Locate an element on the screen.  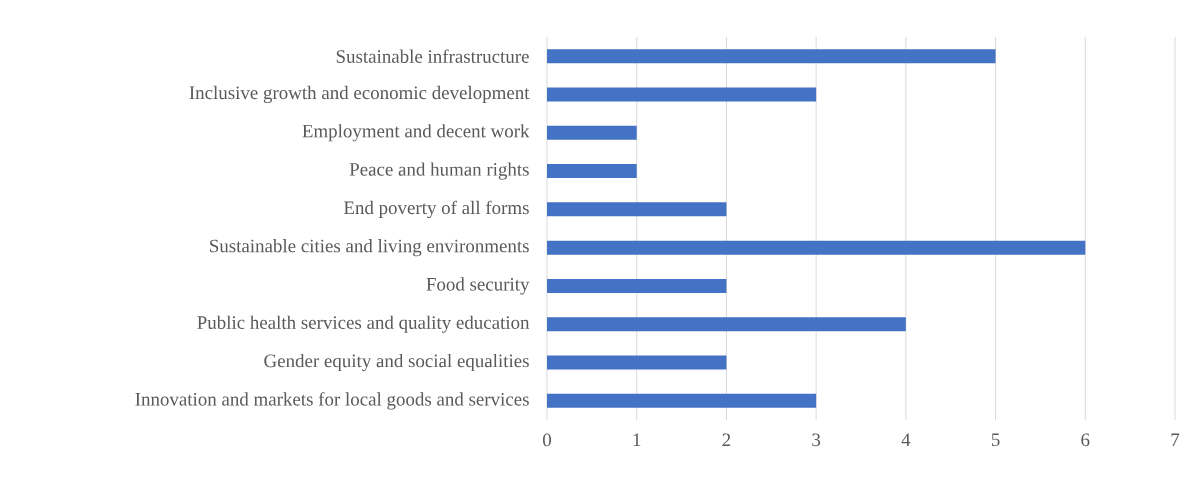
x-tick-label: 0 is located at coordinates (547, 440).